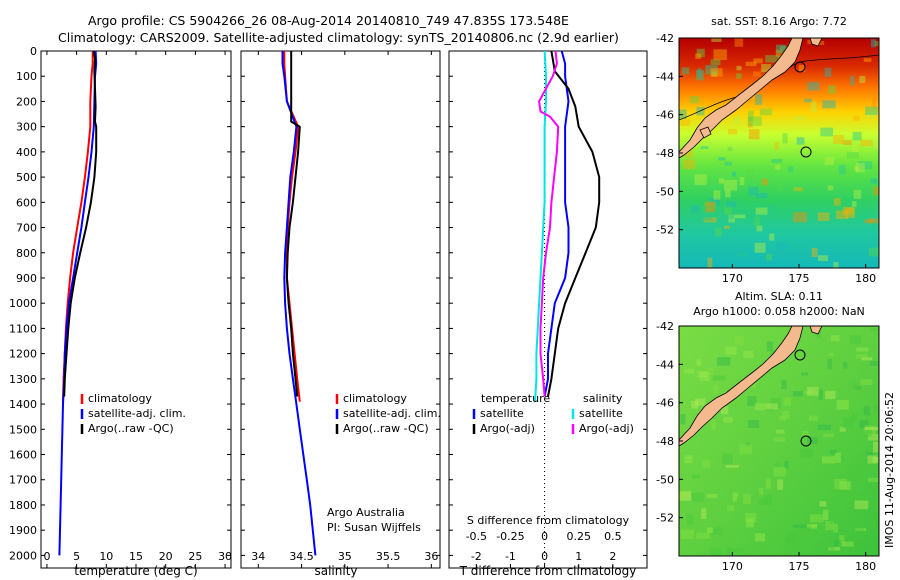 This screenshot has width=900, height=580. I want to click on credit-line2: PI: Susan Wijffels, so click(374, 527).